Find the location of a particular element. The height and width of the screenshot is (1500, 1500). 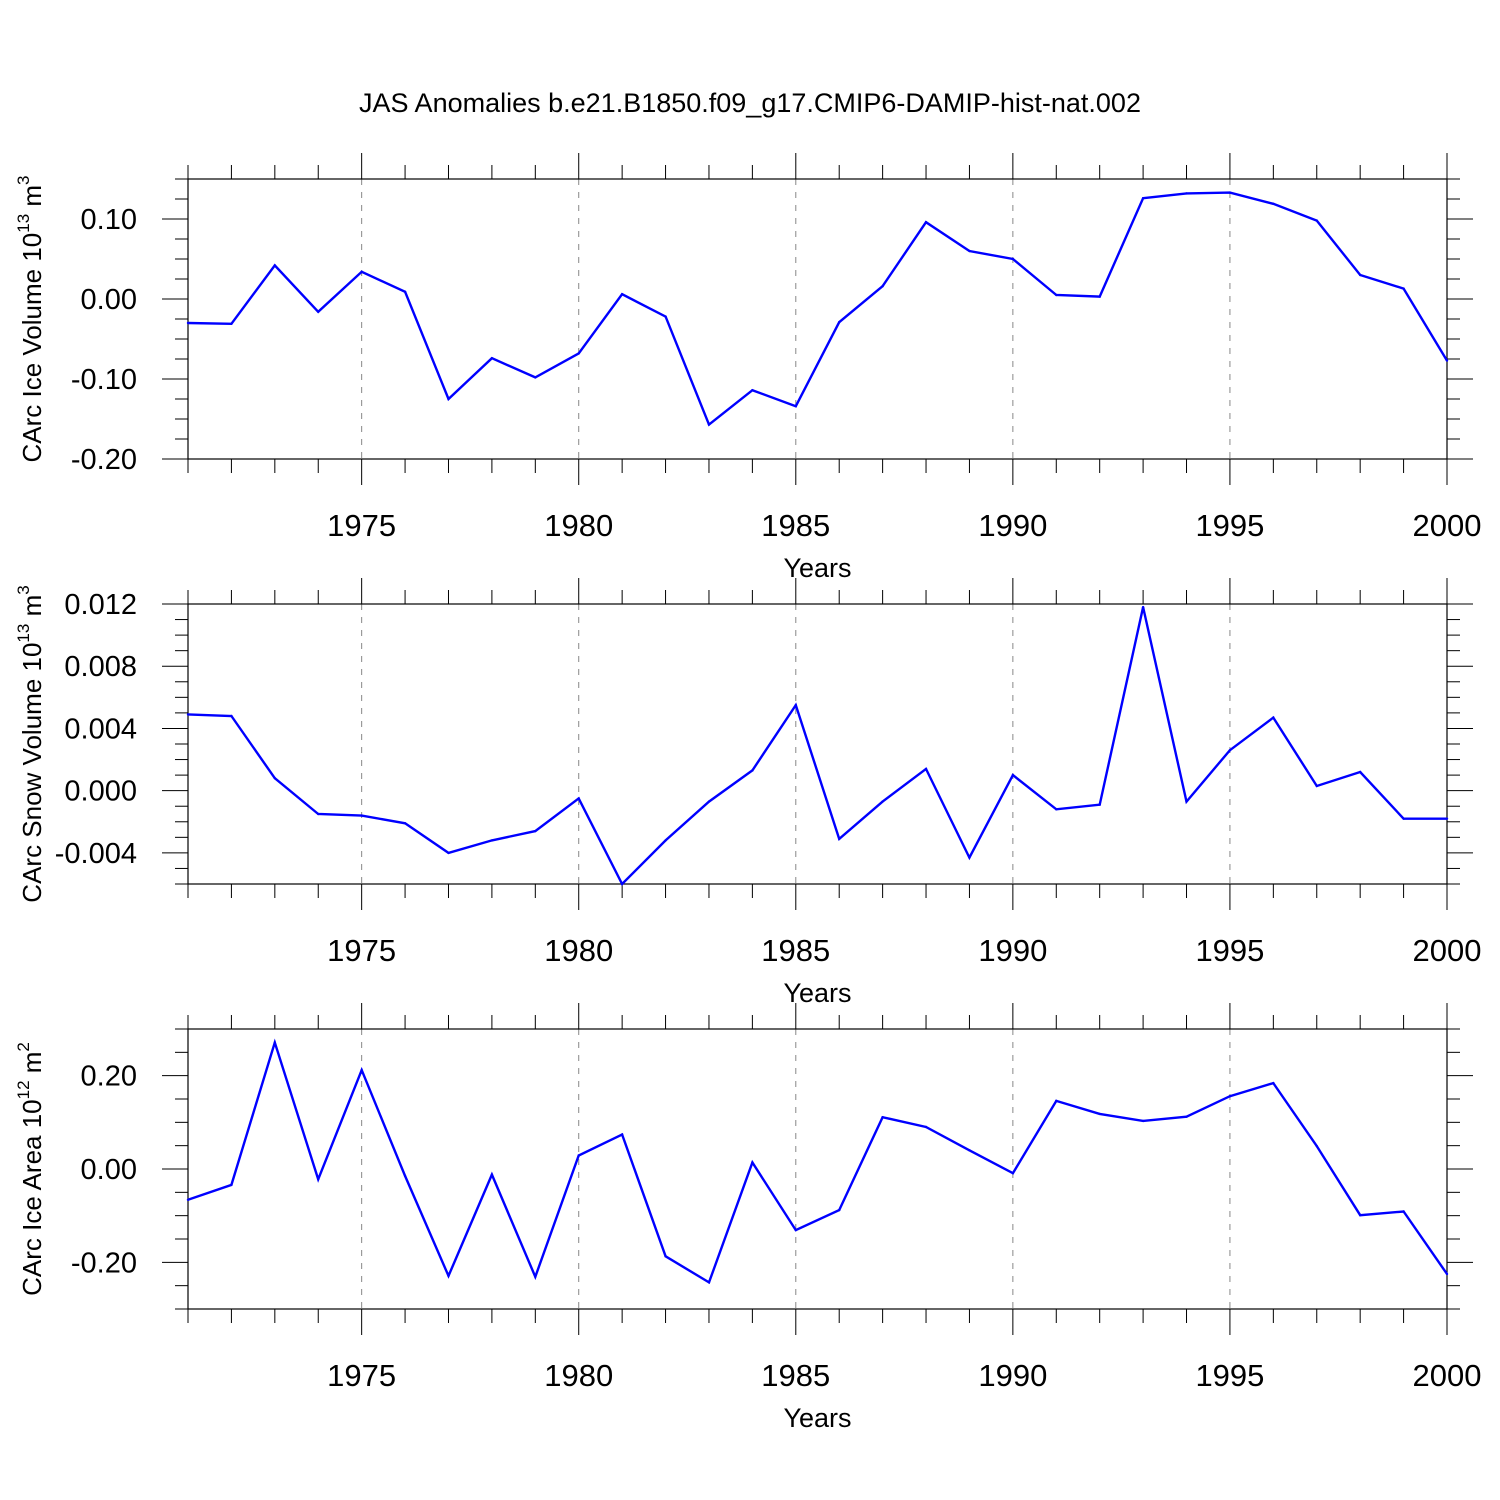

x-tick-label: 1990 is located at coordinates (1012, 950).